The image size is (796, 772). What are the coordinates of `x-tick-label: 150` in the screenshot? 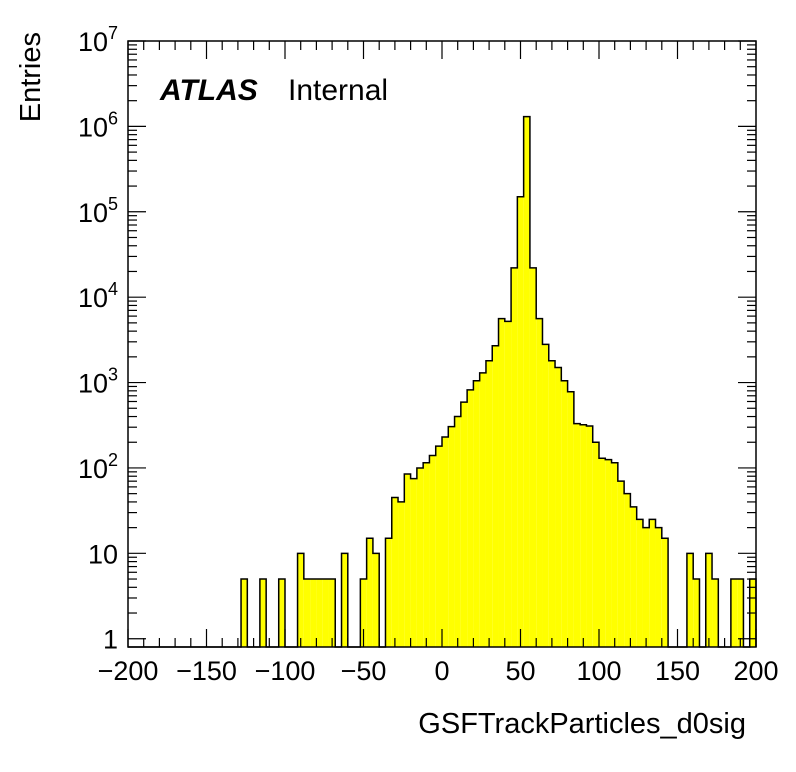 It's located at (677, 671).